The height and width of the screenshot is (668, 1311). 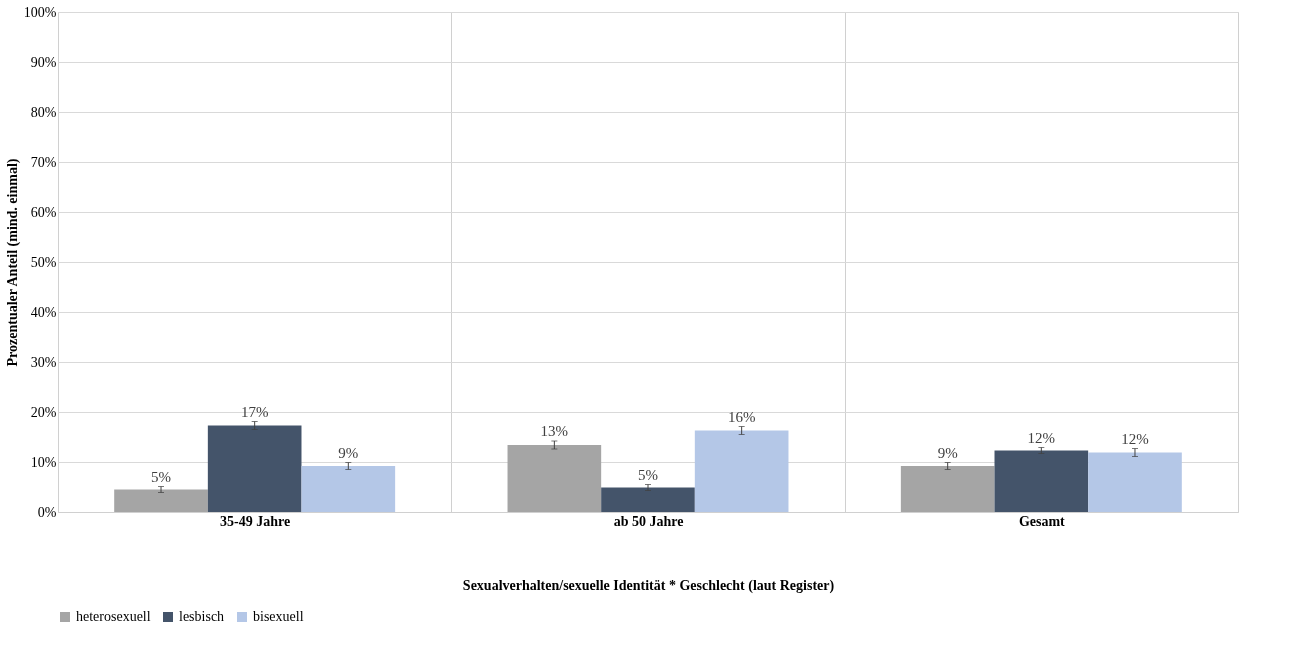 I want to click on x-tick-label: 35-49 Jahre, so click(x=255, y=521).